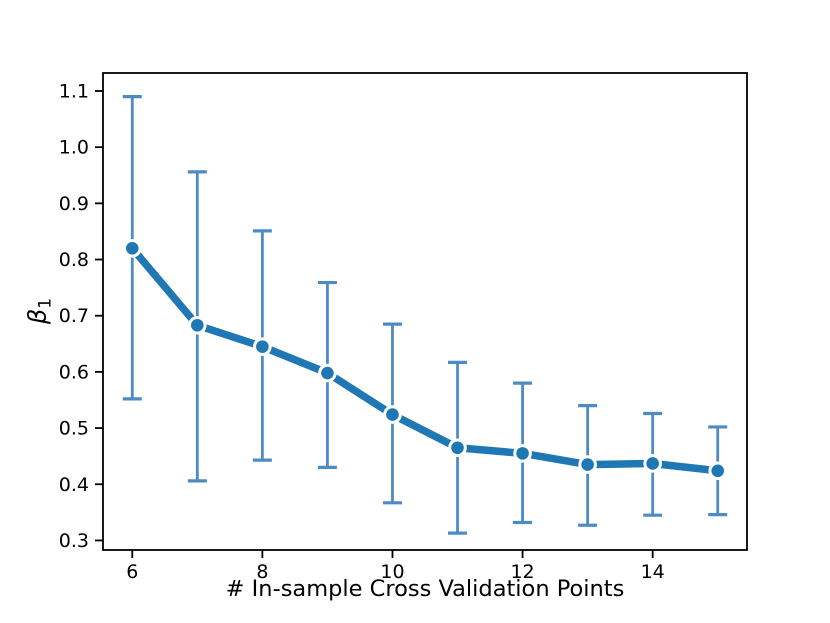 The height and width of the screenshot is (623, 830). I want to click on y-tick-label: 0.4, so click(74, 485).